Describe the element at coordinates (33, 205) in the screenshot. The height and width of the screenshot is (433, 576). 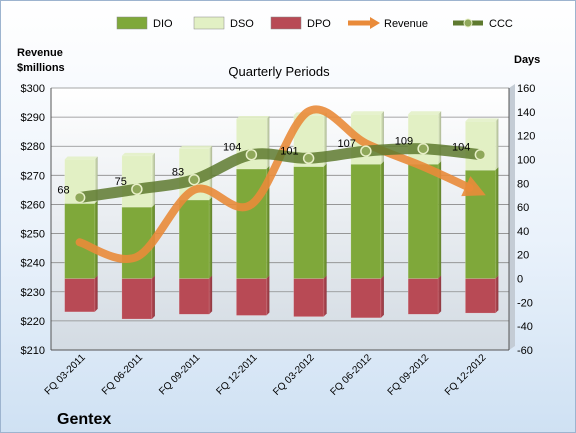
I see `left-tick-label: $260` at that location.